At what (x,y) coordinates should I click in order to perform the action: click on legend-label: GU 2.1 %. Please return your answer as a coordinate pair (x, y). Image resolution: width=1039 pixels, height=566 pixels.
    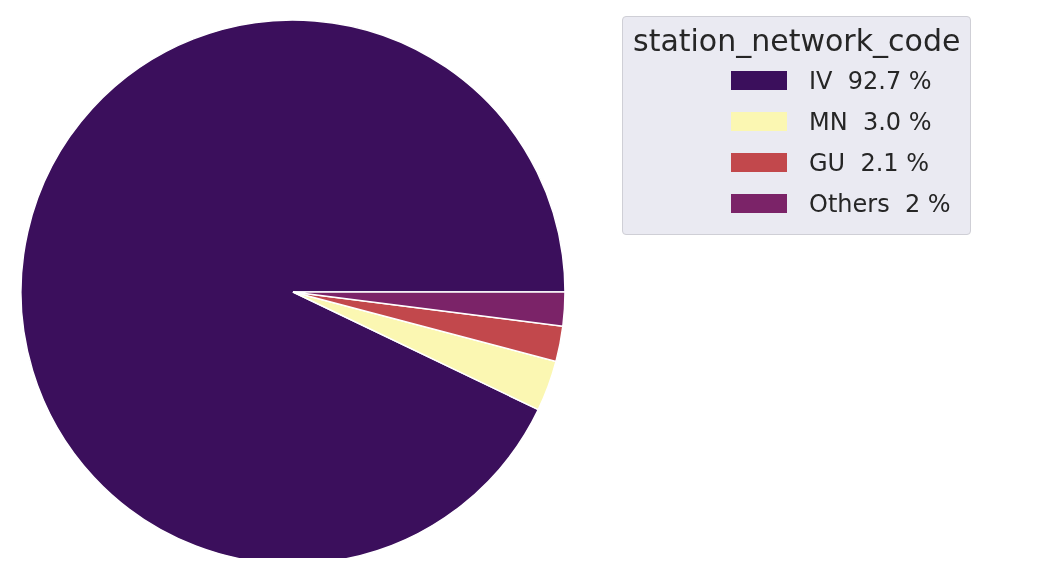
    Looking at the image, I should click on (869, 162).